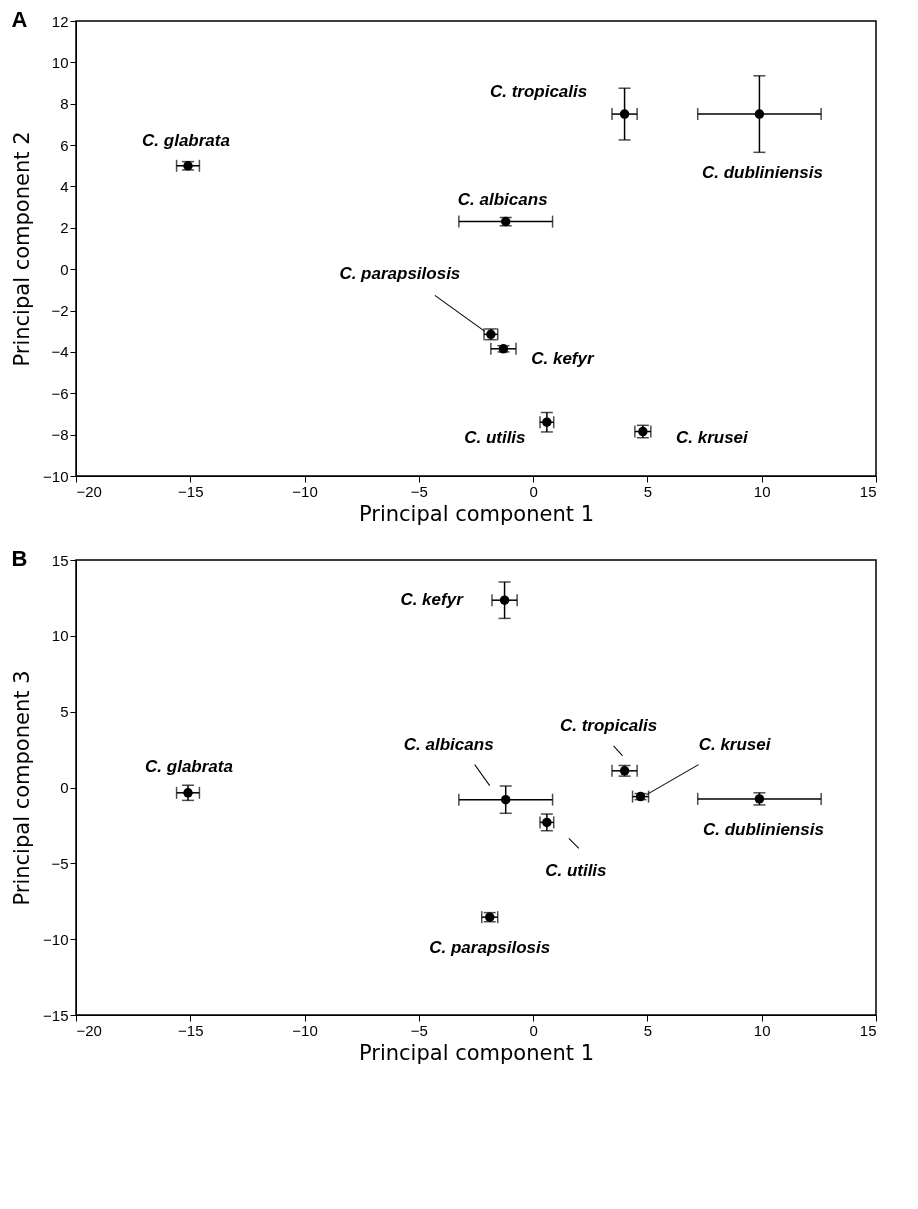  Describe the element at coordinates (60, 863) in the screenshot. I see `y-tick-label: −5` at that location.